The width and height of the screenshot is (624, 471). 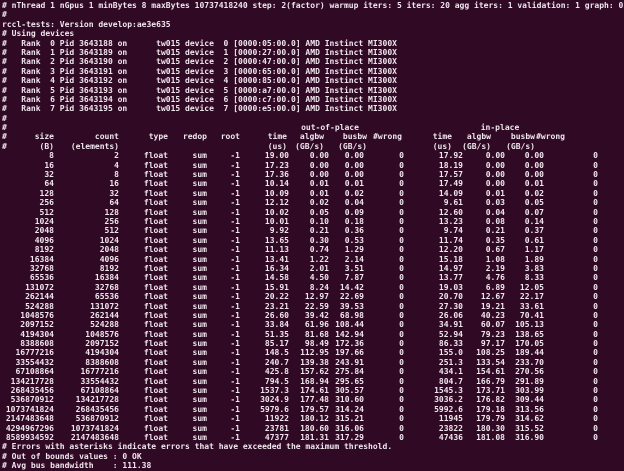 I want to click on table-cell: 309.44, so click(x=529, y=400).